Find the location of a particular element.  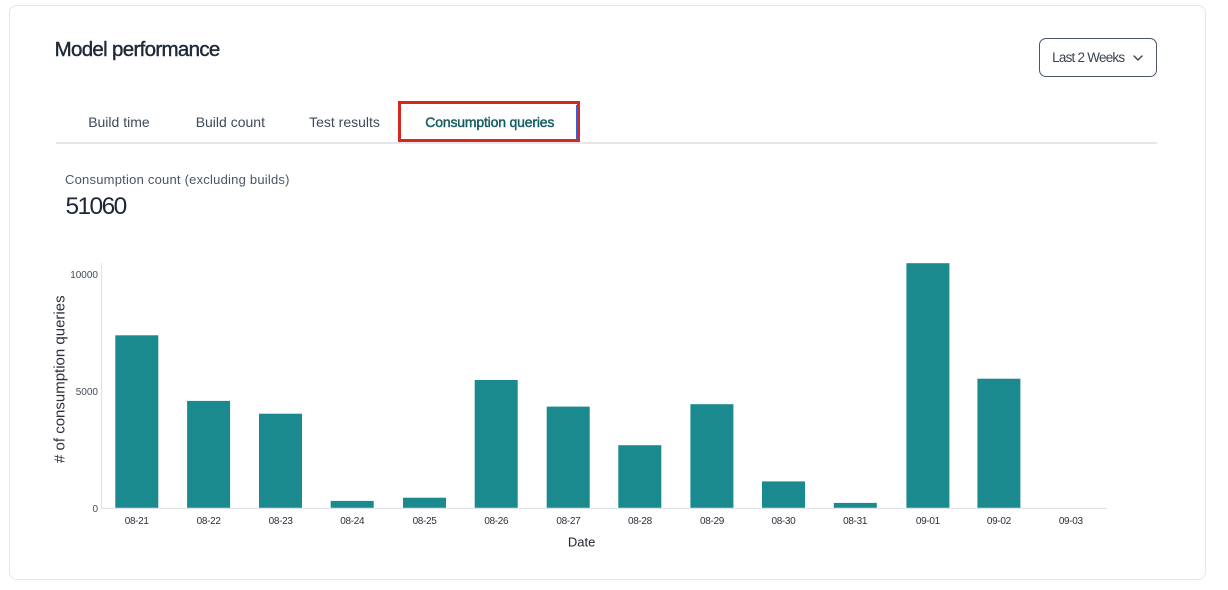

svg-text: 5000 is located at coordinates (87, 392).